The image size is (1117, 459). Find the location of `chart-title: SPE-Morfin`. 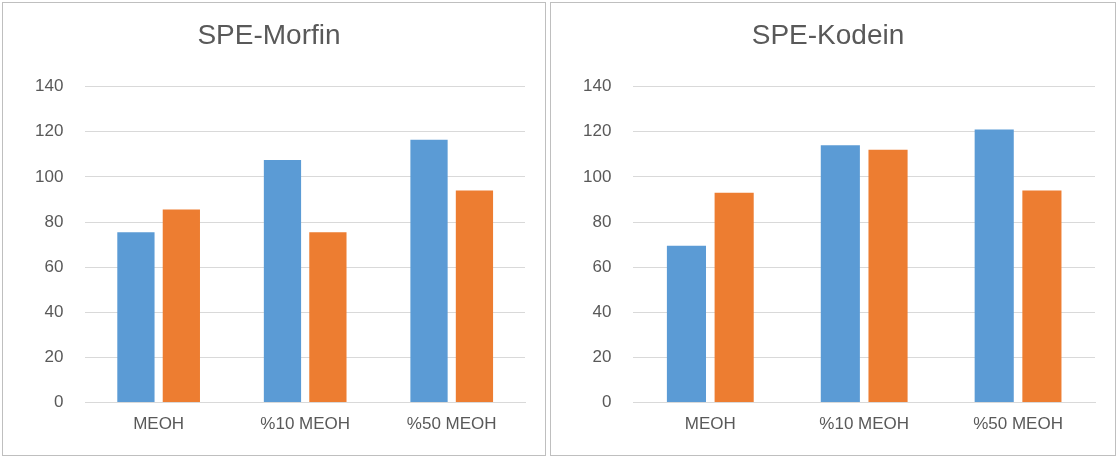

chart-title: SPE-Morfin is located at coordinates (269, 34).